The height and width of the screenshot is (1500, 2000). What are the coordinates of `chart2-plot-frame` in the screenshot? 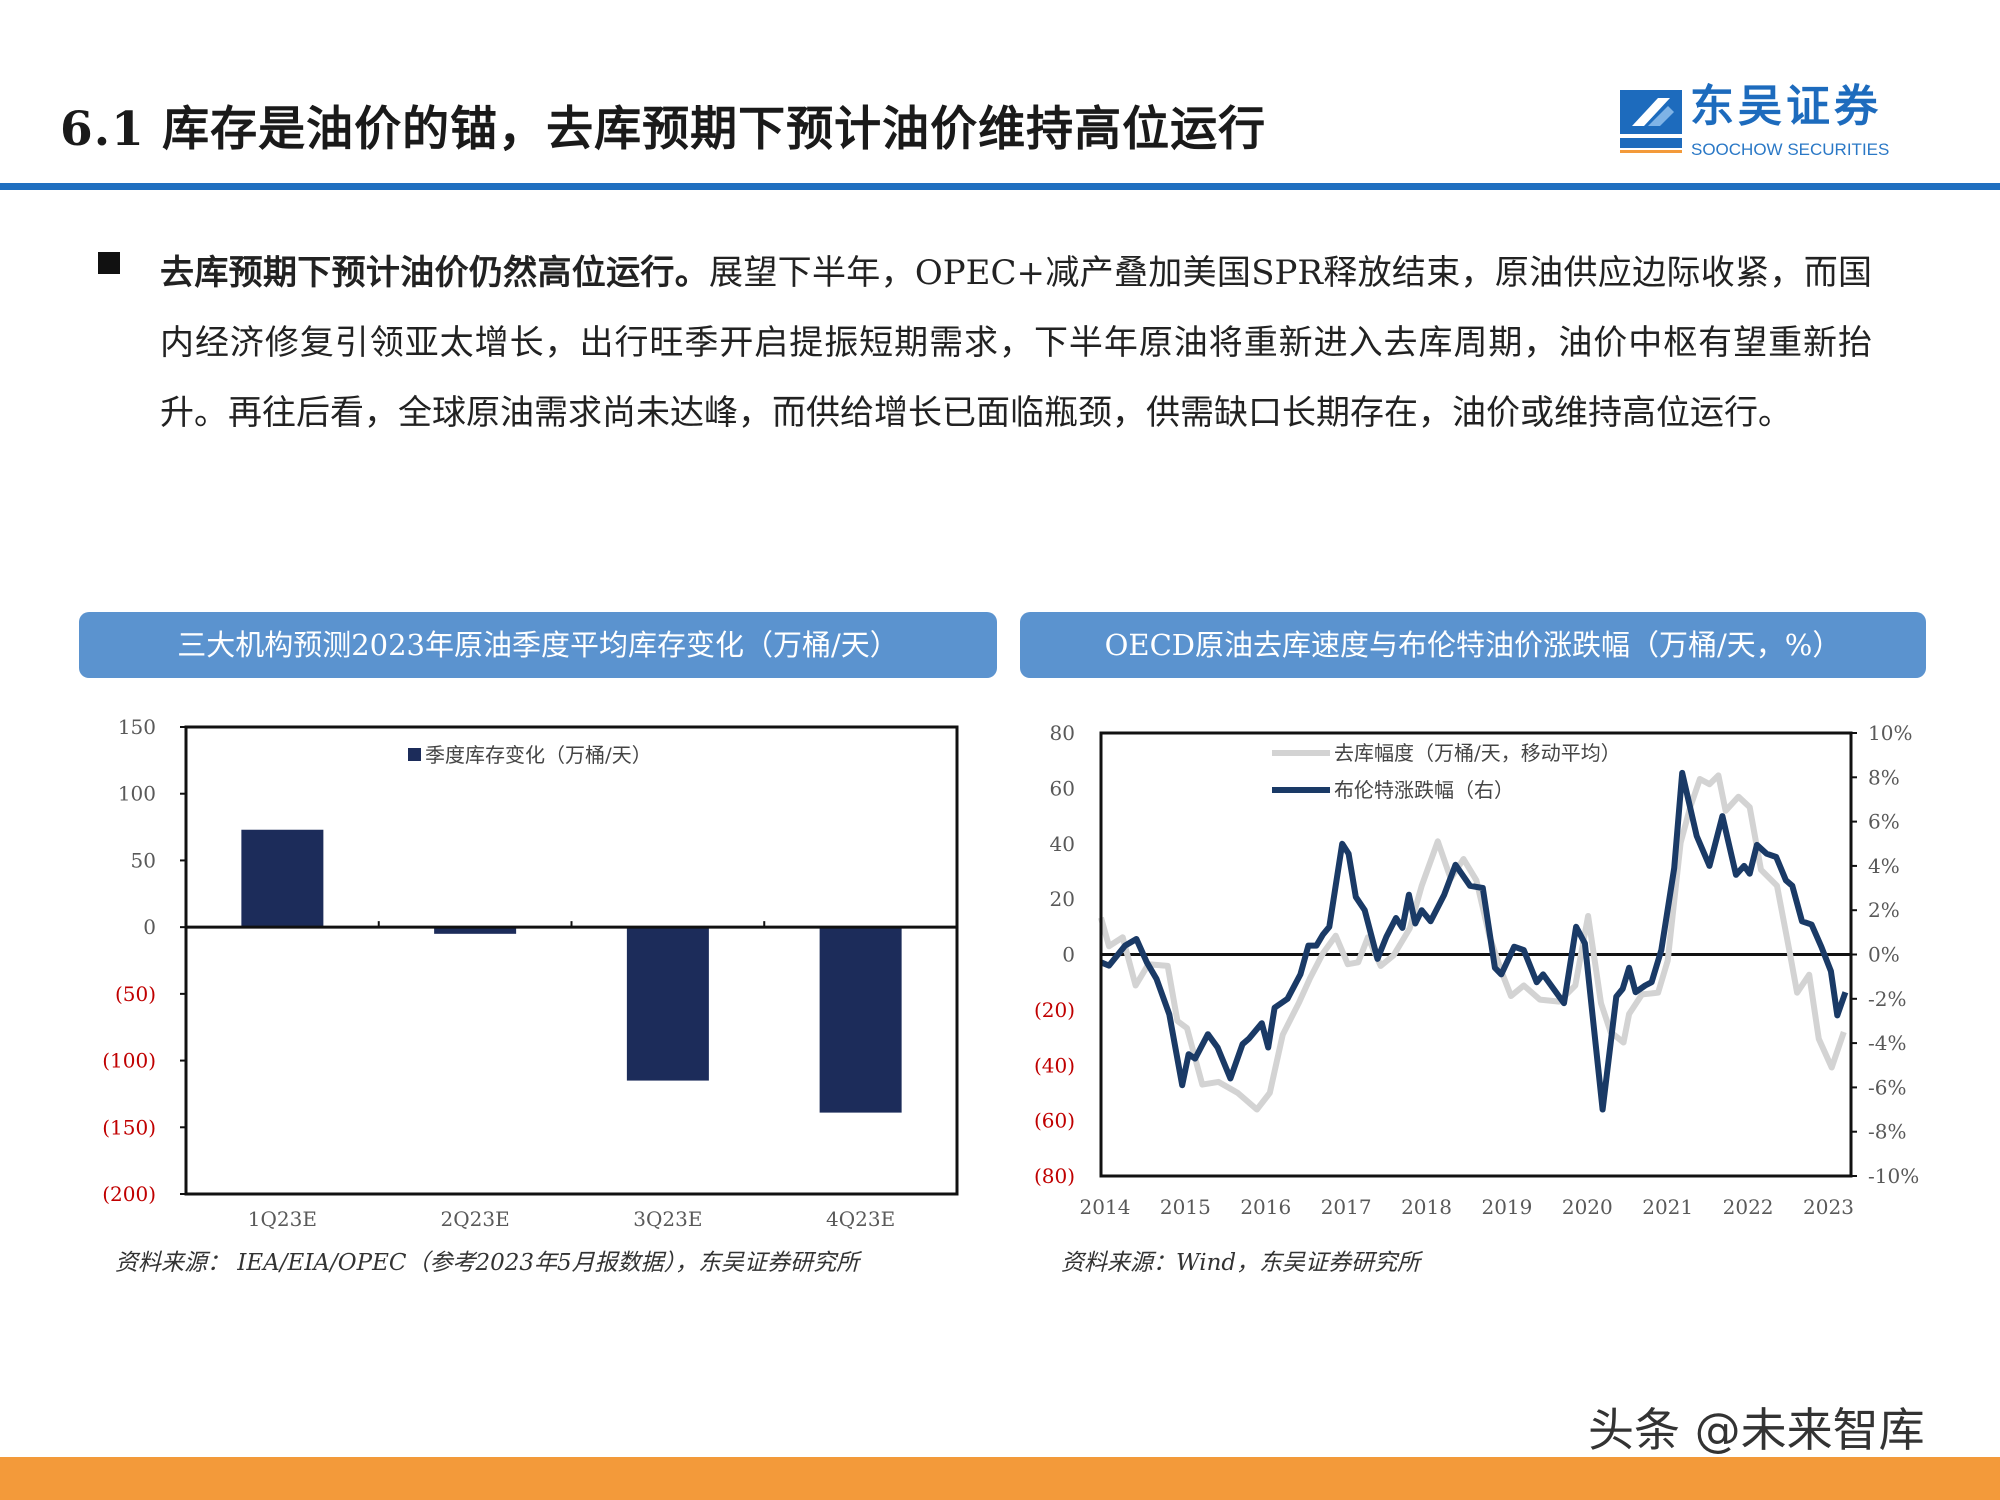 It's located at (1476, 954).